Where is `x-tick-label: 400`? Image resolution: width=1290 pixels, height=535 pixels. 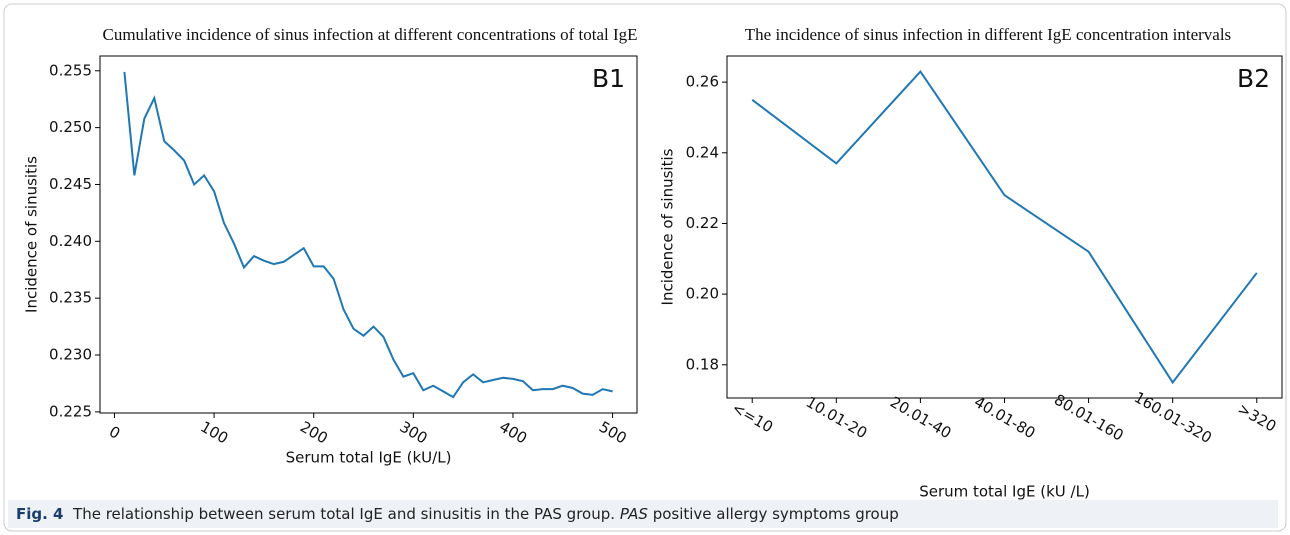
x-tick-label: 400 is located at coordinates (513, 433).